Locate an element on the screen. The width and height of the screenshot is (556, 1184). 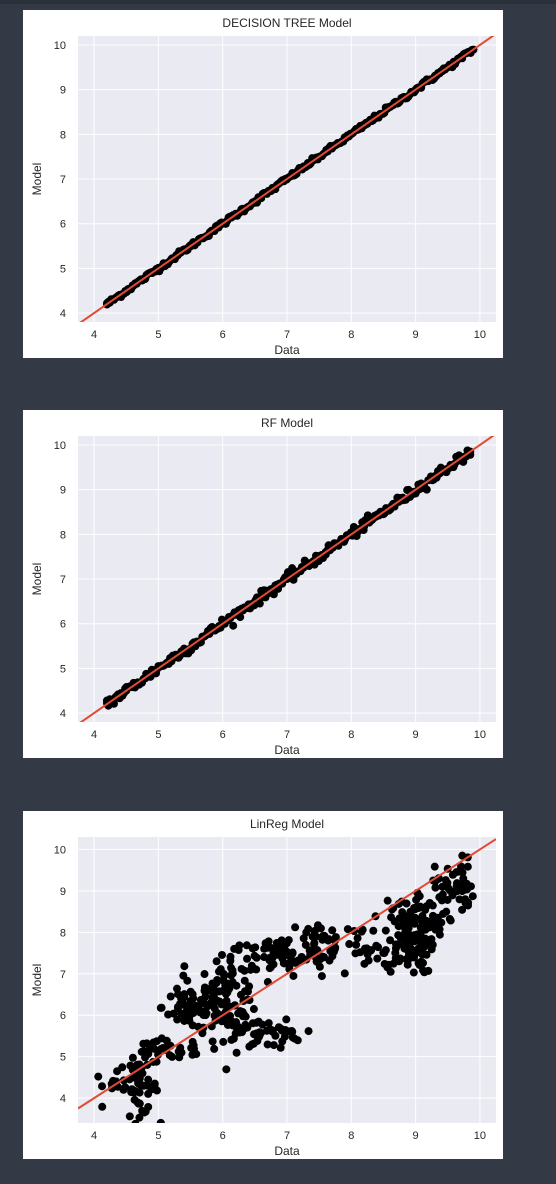
x-tick-label: 10 is located at coordinates (480, 335).